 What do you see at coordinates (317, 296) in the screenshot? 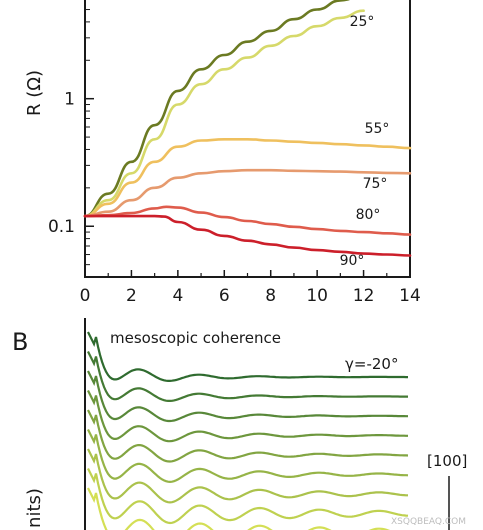
I see `x-tick-label: 10` at bounding box center [317, 296].